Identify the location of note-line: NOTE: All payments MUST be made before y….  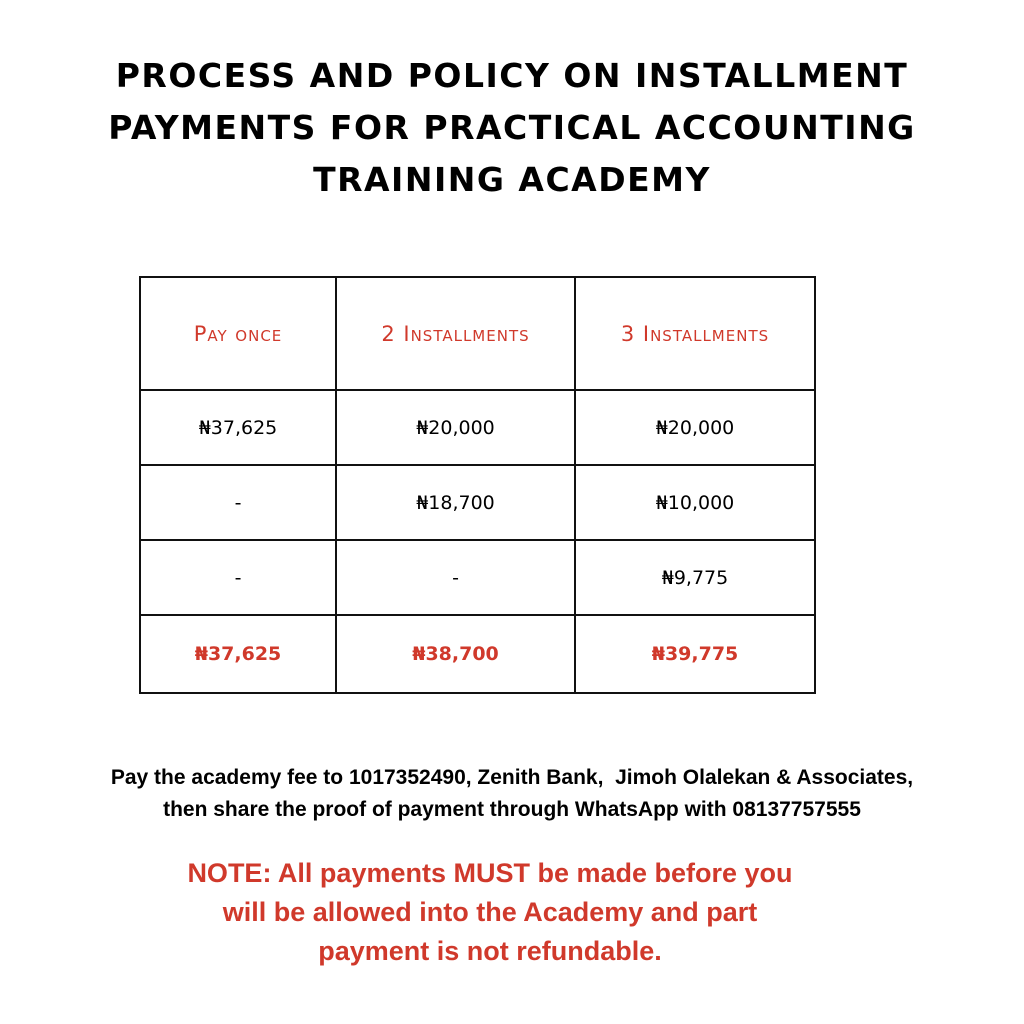
(490, 873).